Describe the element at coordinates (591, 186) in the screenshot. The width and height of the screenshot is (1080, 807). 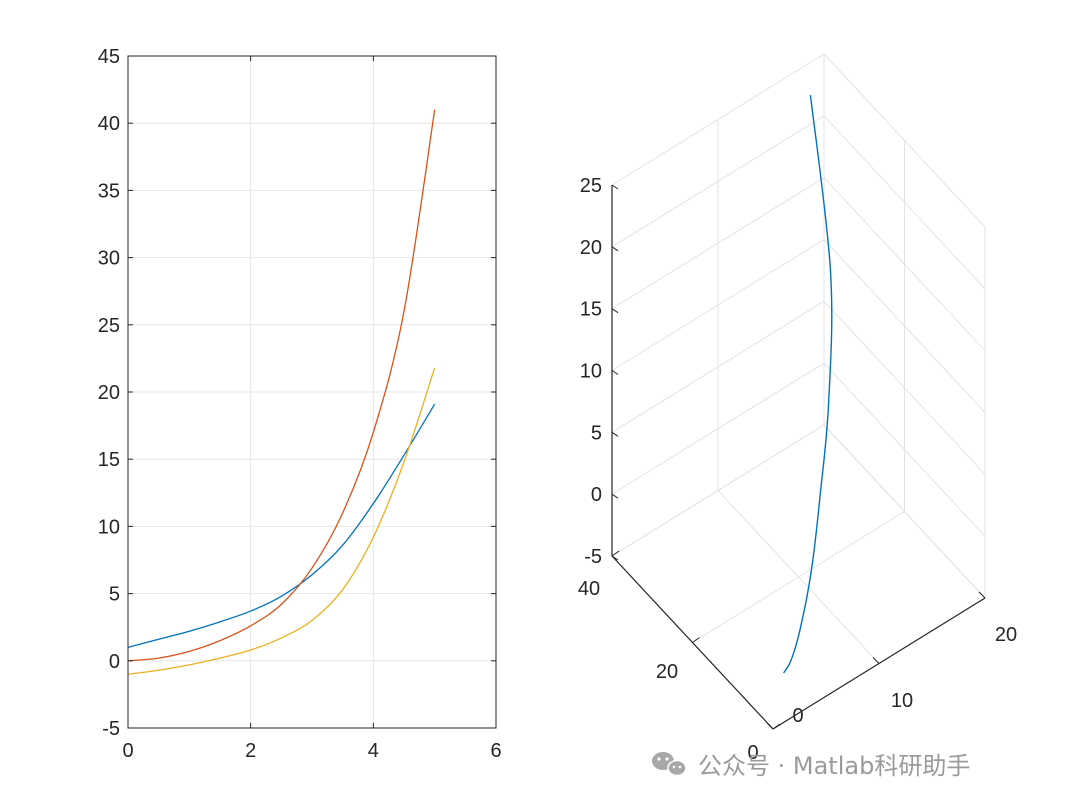
I see `z-tick-label: 25` at that location.